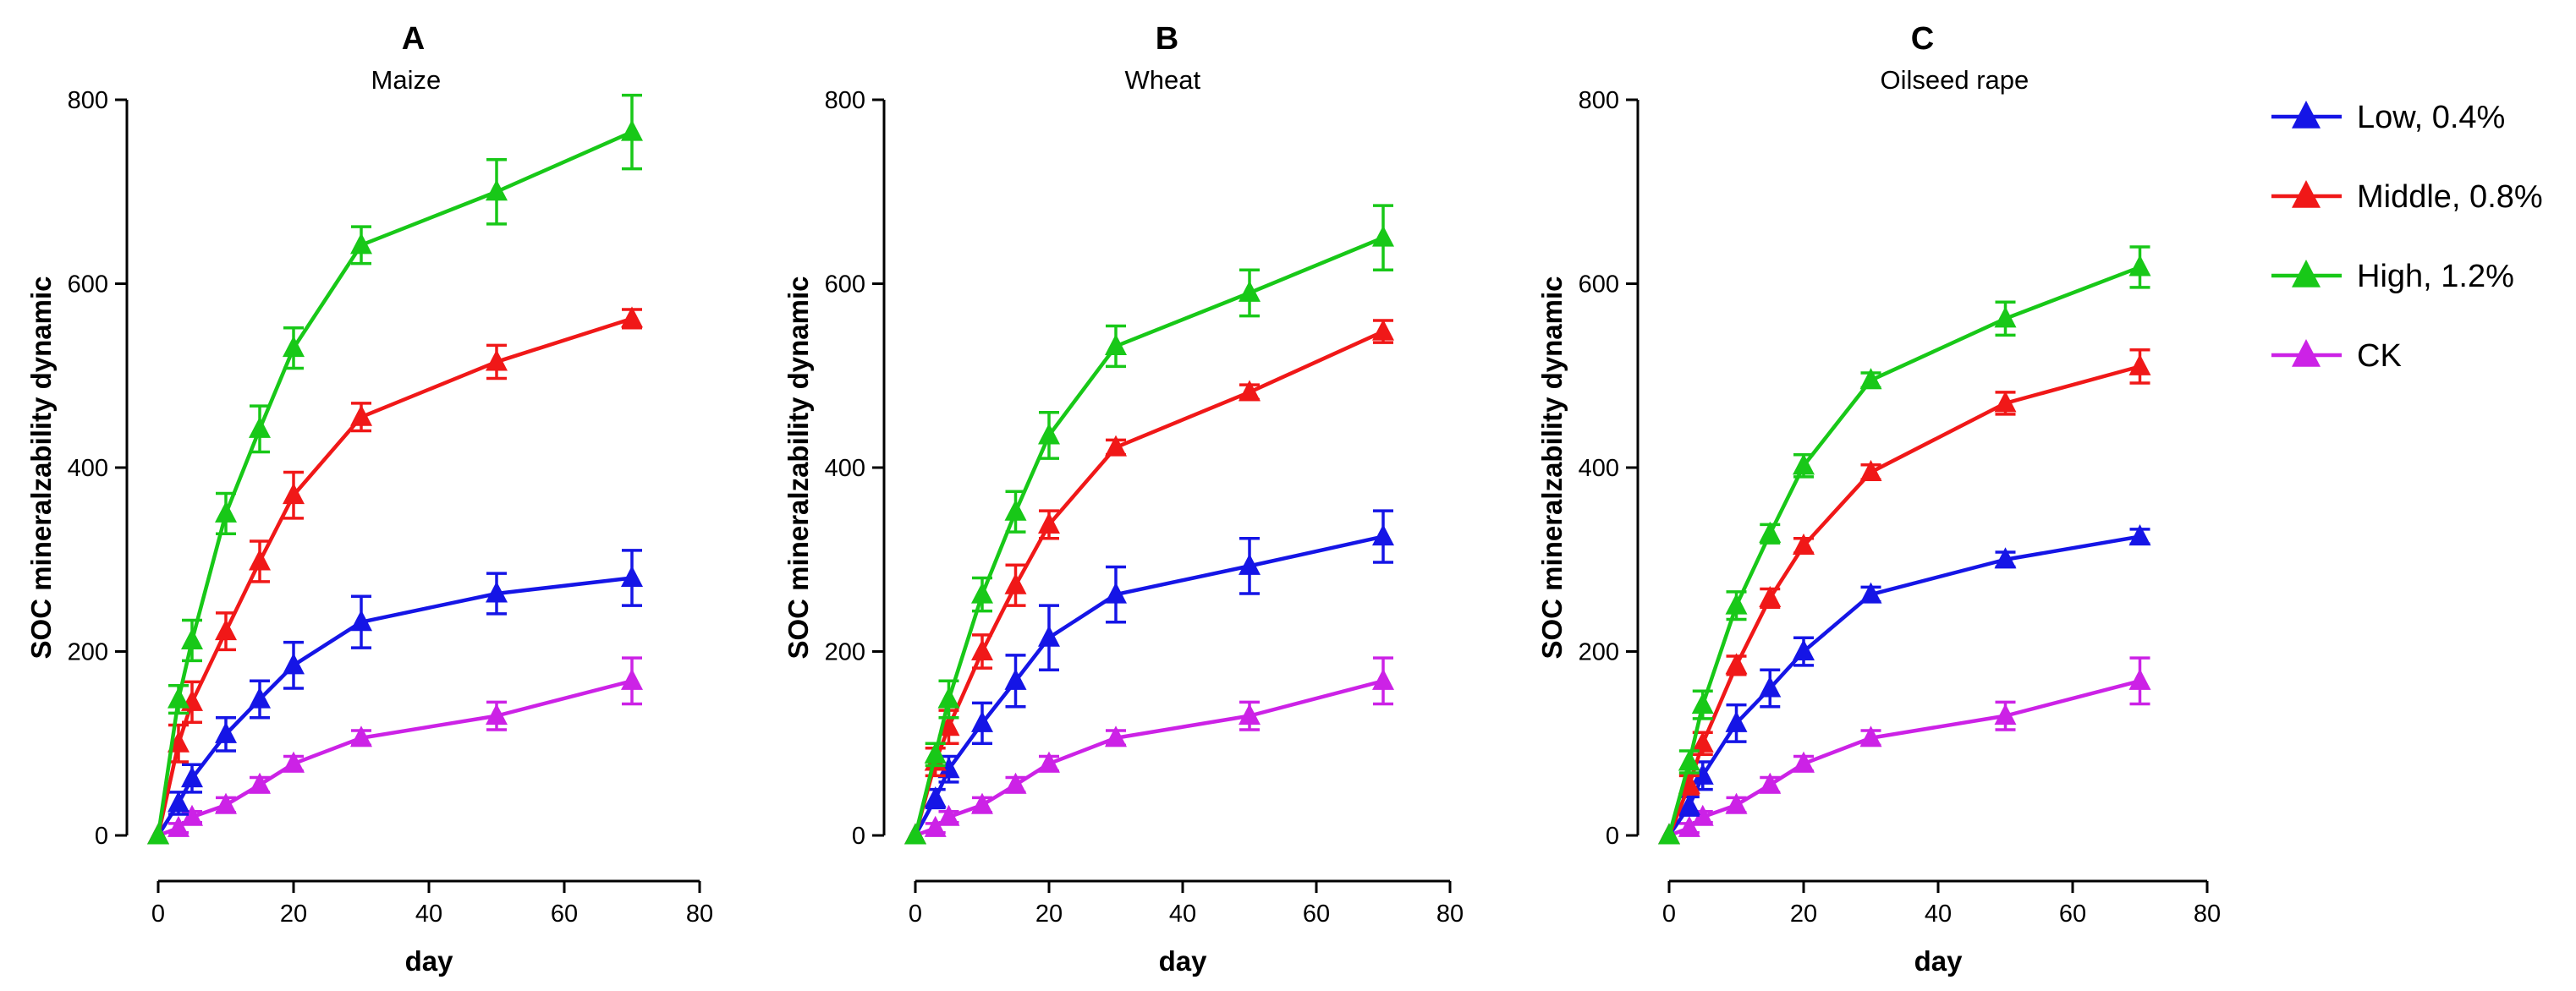  Describe the element at coordinates (1316, 914) in the screenshot. I see `panel-b-x-tick-label: 60` at that location.